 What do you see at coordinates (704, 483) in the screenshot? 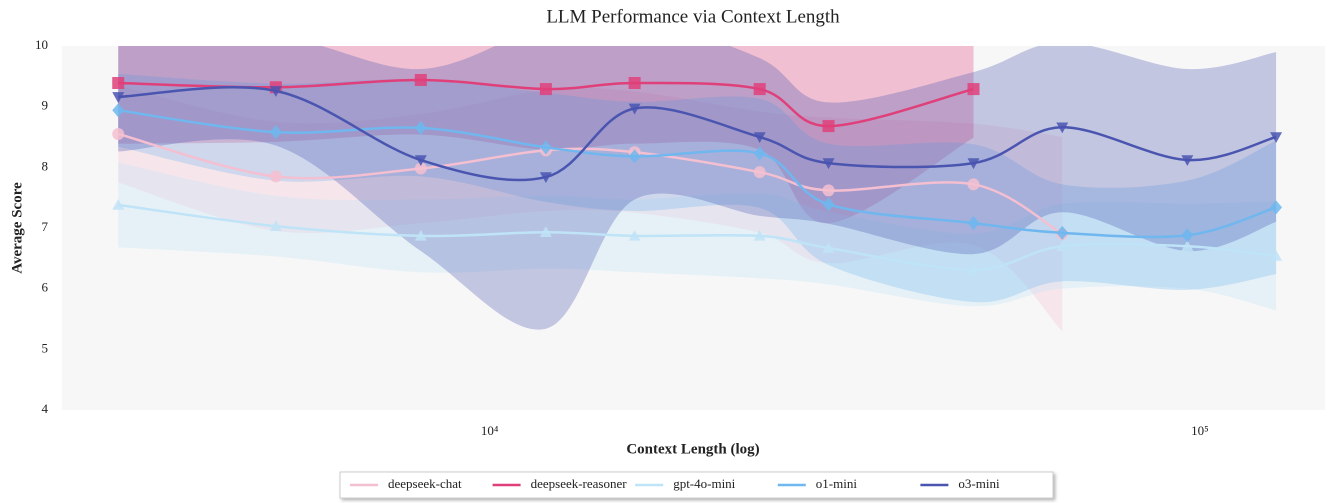
I see `legend-label: gpt-4o-mini` at bounding box center [704, 483].